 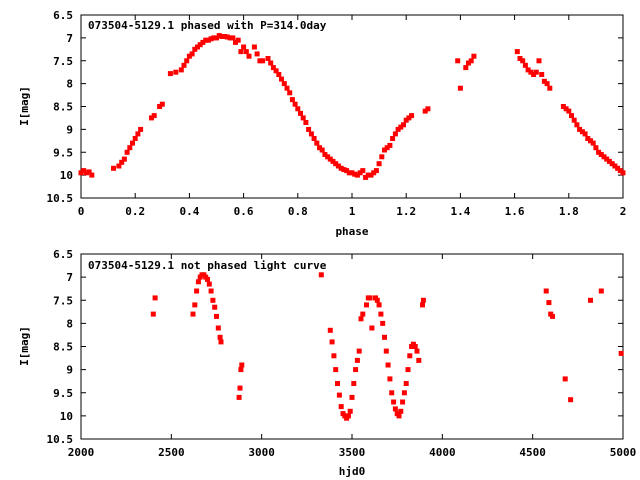 I want to click on x-tick-label: 3000, so click(x=261, y=452).